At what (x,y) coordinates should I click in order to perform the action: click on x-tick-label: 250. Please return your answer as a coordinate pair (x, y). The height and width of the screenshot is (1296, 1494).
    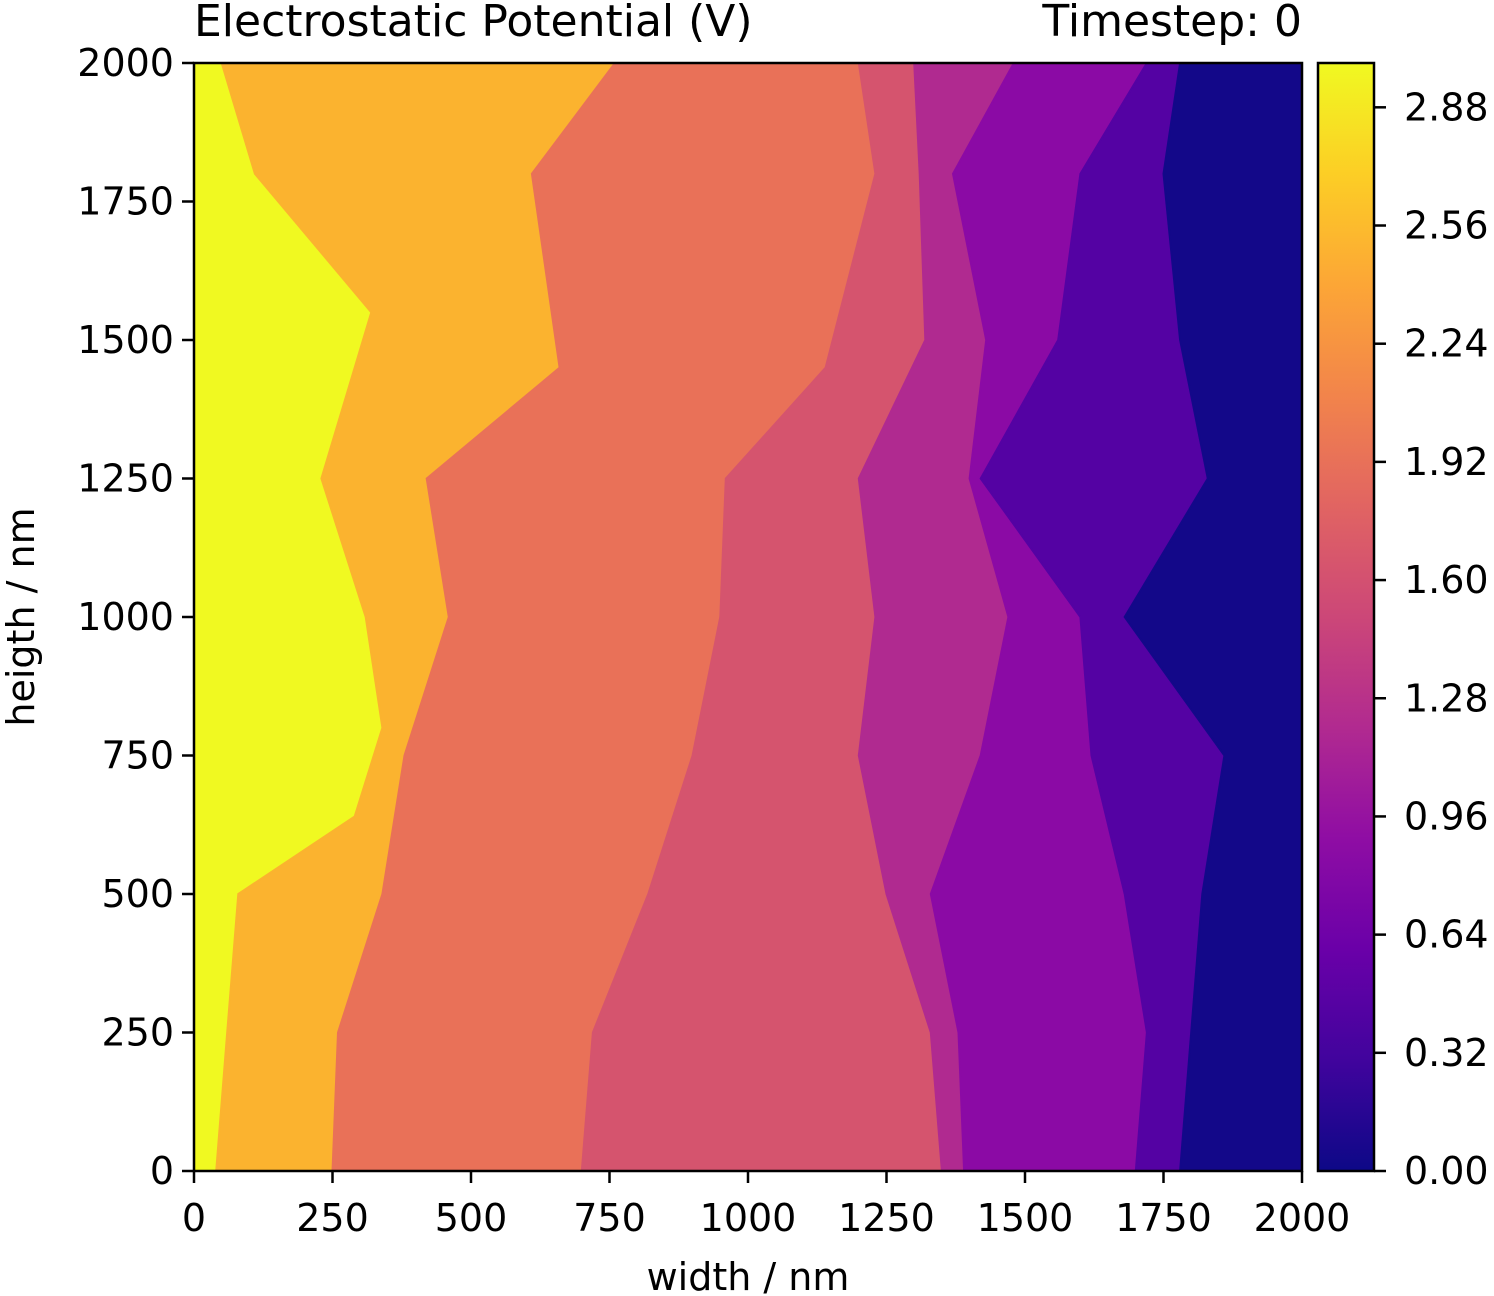
    Looking at the image, I should click on (332, 1218).